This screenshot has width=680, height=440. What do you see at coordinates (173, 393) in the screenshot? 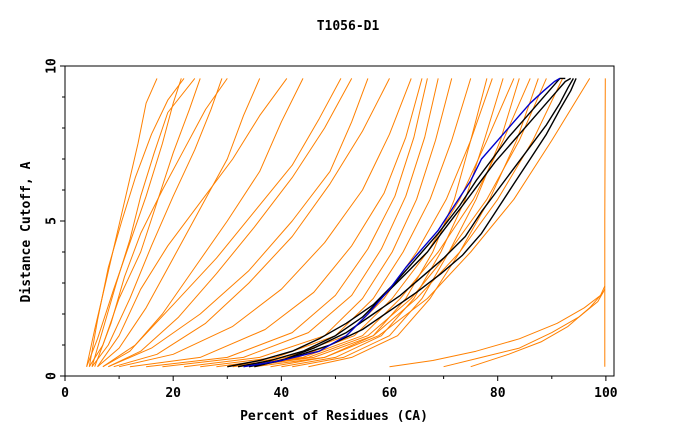
I see `x-tick-label-20: 20` at bounding box center [173, 393].